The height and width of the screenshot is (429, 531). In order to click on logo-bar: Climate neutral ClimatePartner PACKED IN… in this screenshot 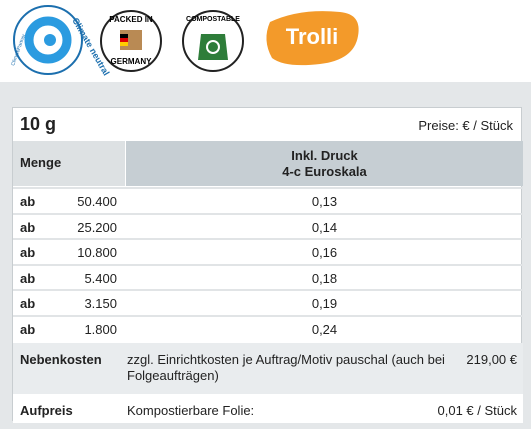, I will do `click(184, 41)`.